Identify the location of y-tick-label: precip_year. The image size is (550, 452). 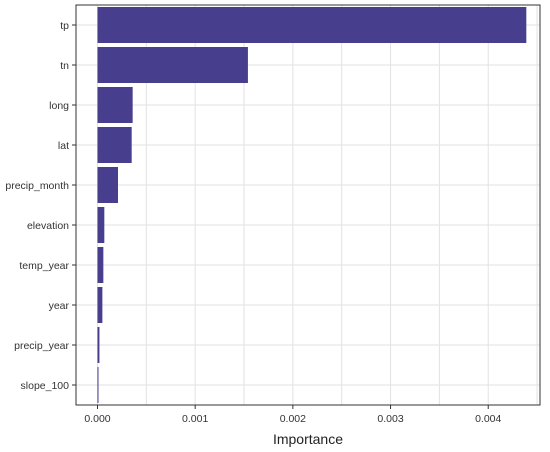
(41, 346).